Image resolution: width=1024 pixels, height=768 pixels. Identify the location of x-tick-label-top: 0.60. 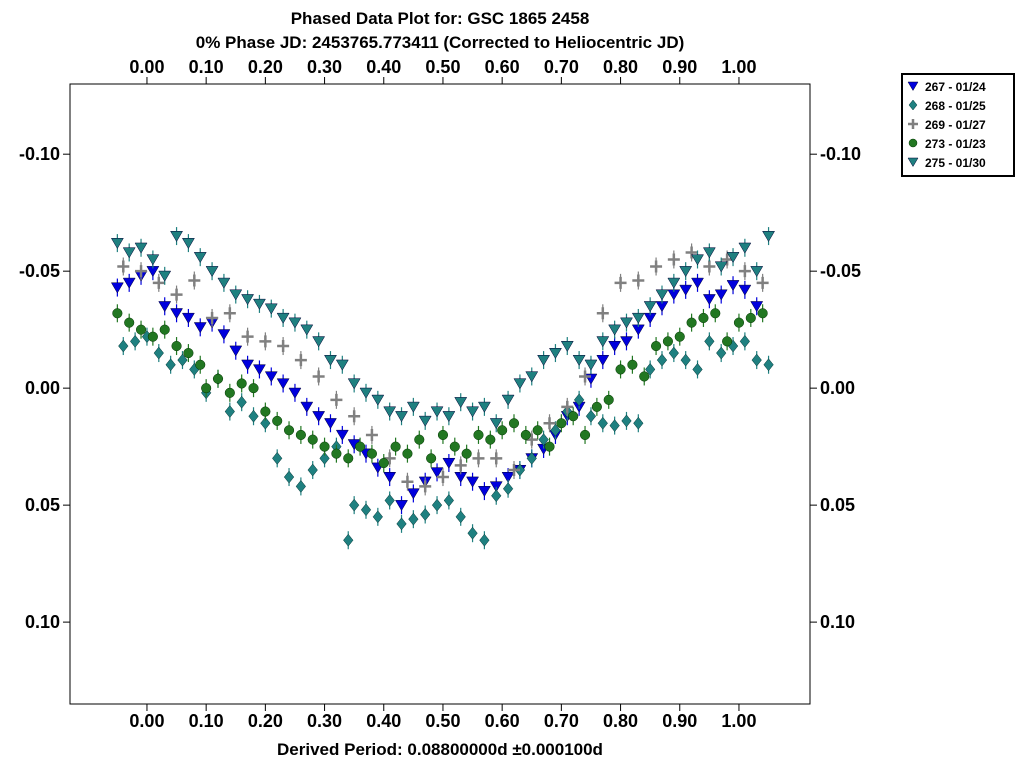
(502, 67).